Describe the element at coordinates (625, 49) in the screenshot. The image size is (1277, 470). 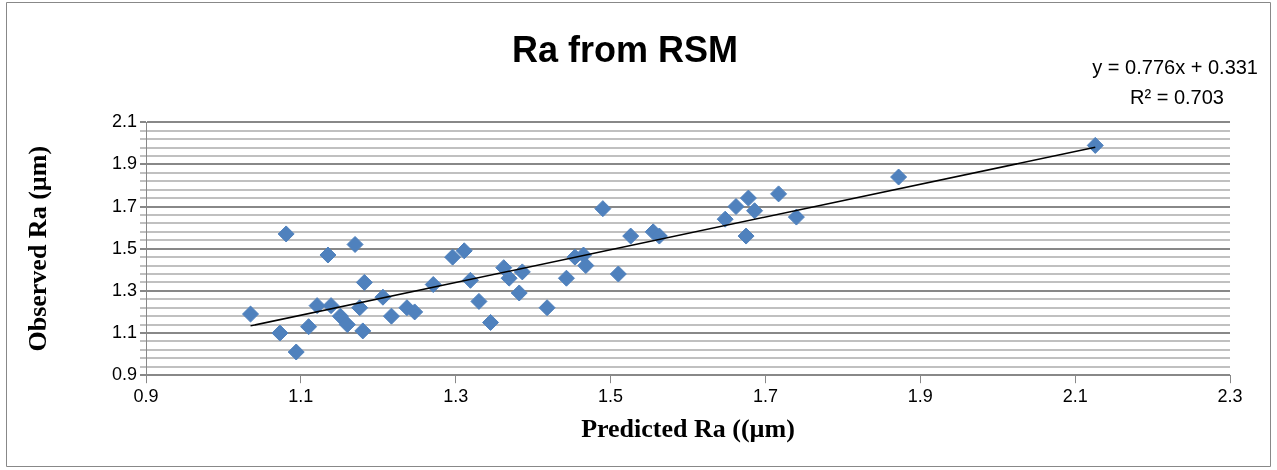
I see `chart-title: Ra from RSM` at that location.